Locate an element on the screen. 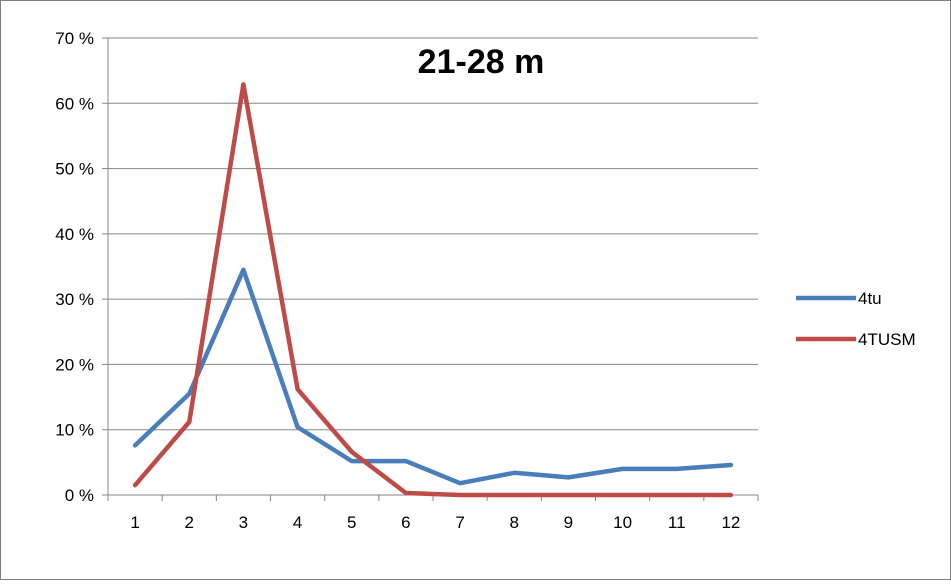  legend: 4tu 4TUSM is located at coordinates (856, 319).